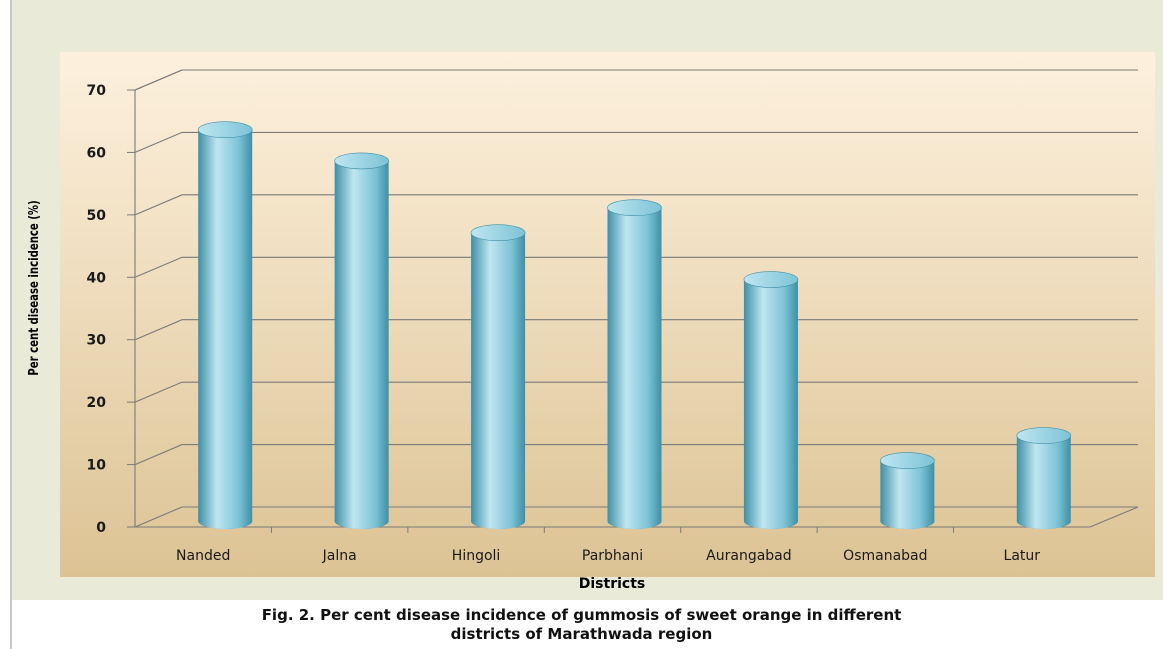 Image resolution: width=1163 pixels, height=649 pixels. What do you see at coordinates (97, 341) in the screenshot?
I see `y-tick-label: 30` at bounding box center [97, 341].